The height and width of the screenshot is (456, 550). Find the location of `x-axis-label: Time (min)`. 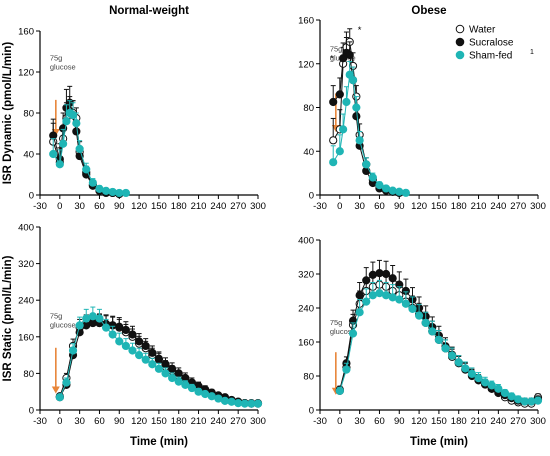

x-axis-label: Time (min) is located at coordinates (439, 442).